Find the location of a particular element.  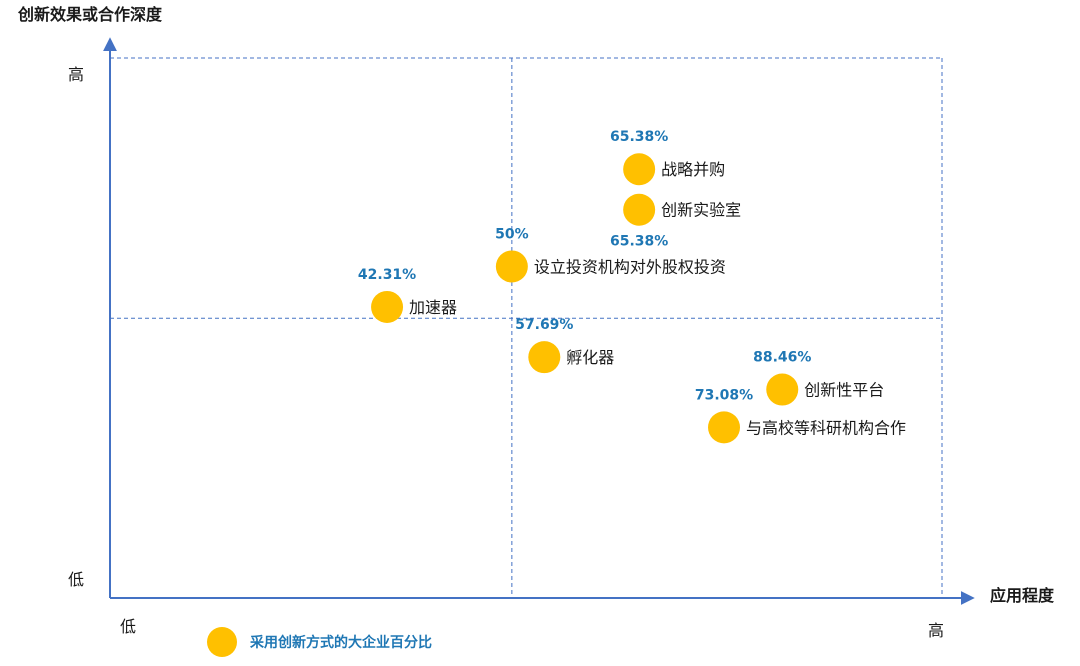

legend: 采用创新方式的大企业百分比 is located at coordinates (319, 642).